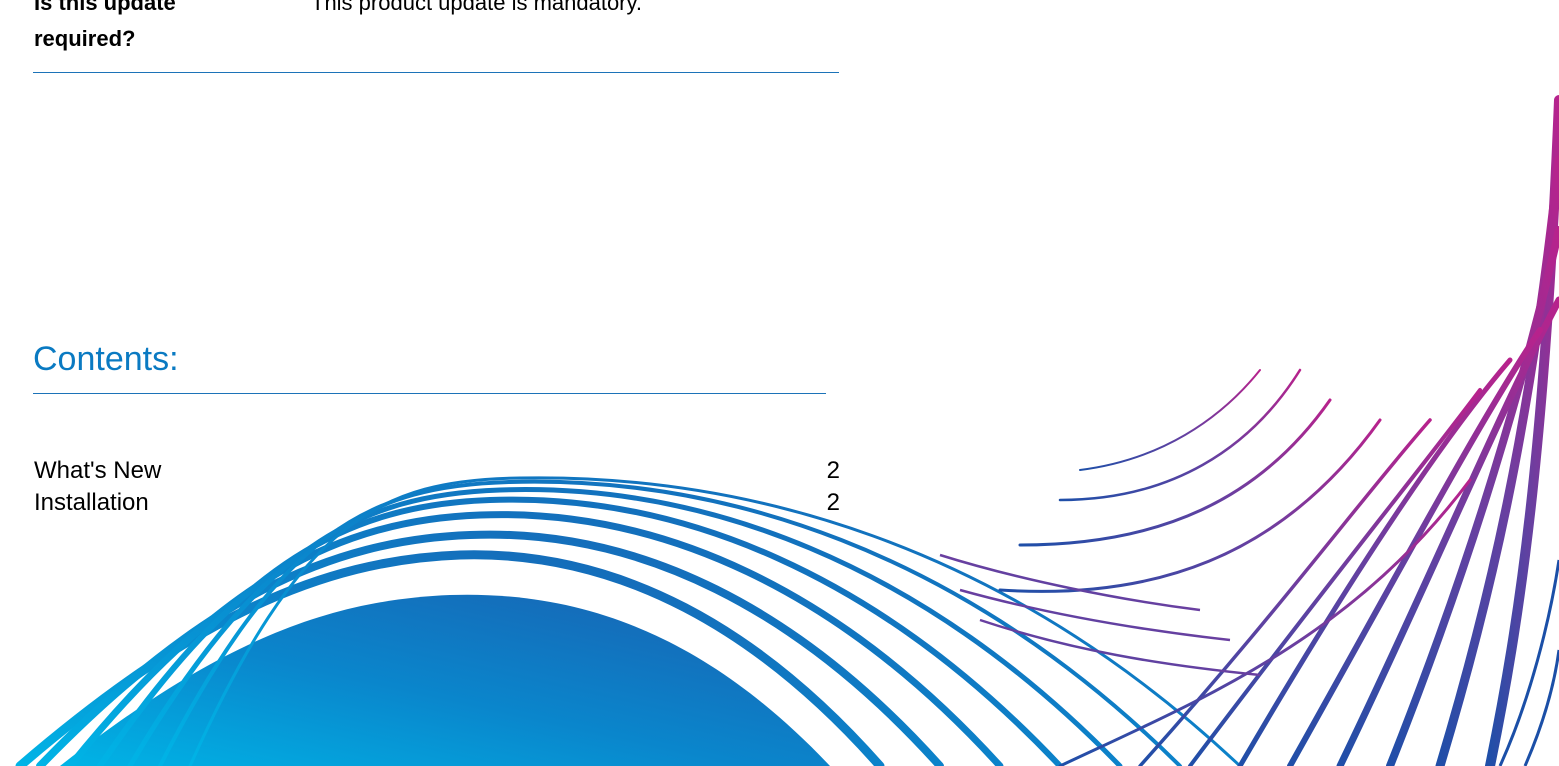 This screenshot has height=766, width=1559. What do you see at coordinates (437, 471) in the screenshot?
I see `toc-item-whats-new: What's New 2` at bounding box center [437, 471].